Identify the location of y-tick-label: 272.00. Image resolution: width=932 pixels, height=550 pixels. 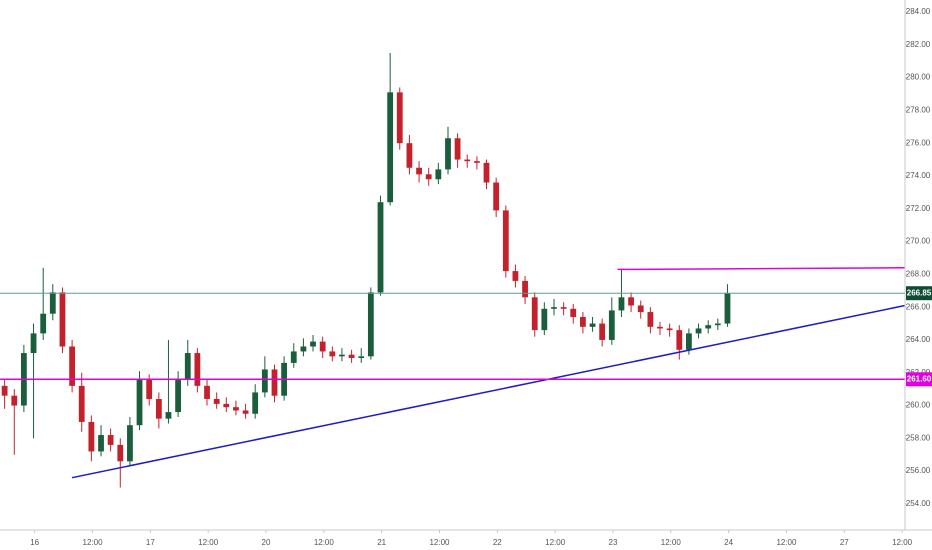
(918, 208).